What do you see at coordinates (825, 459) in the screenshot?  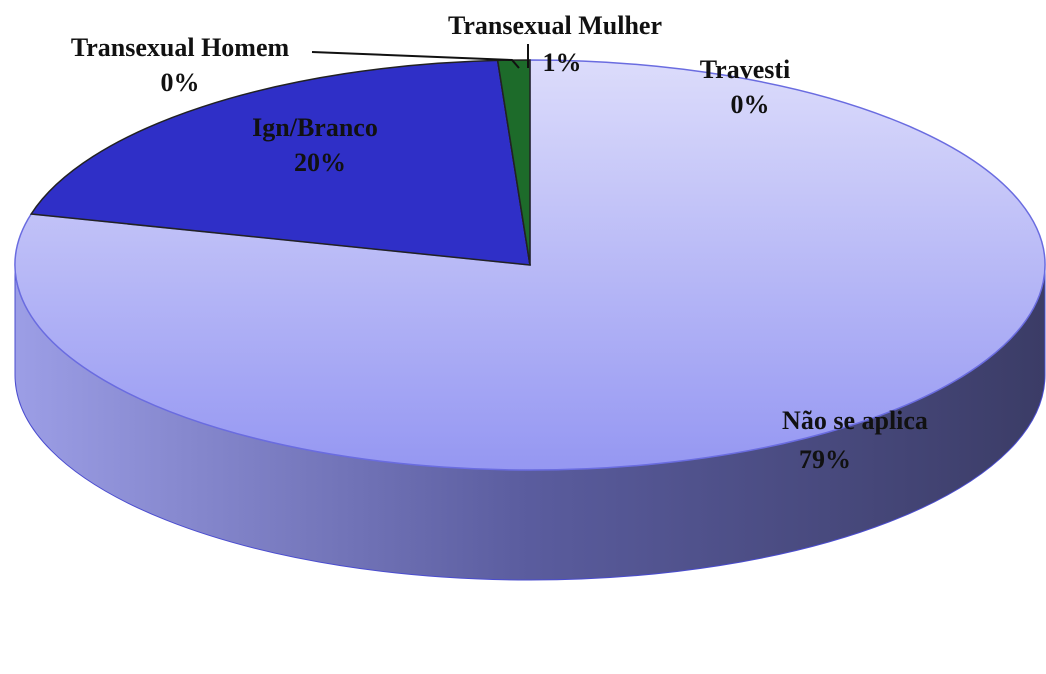 I see `slice-value-label: 79%` at bounding box center [825, 459].